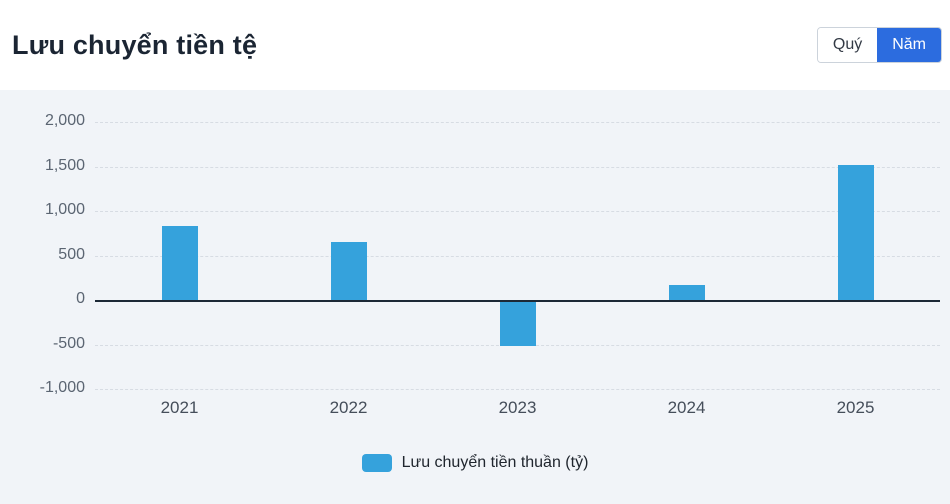 The height and width of the screenshot is (504, 950). Describe the element at coordinates (376, 463) in the screenshot. I see `legend-swatch` at that location.